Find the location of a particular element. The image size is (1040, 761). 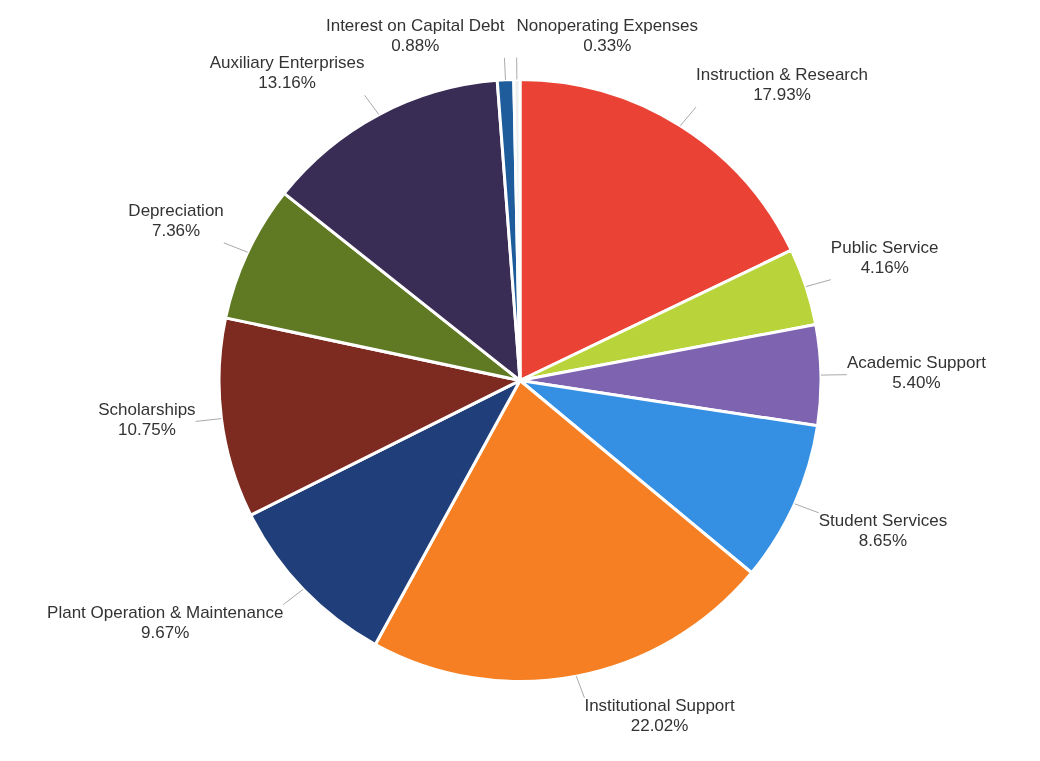

data-label: 0.33% is located at coordinates (607, 45).